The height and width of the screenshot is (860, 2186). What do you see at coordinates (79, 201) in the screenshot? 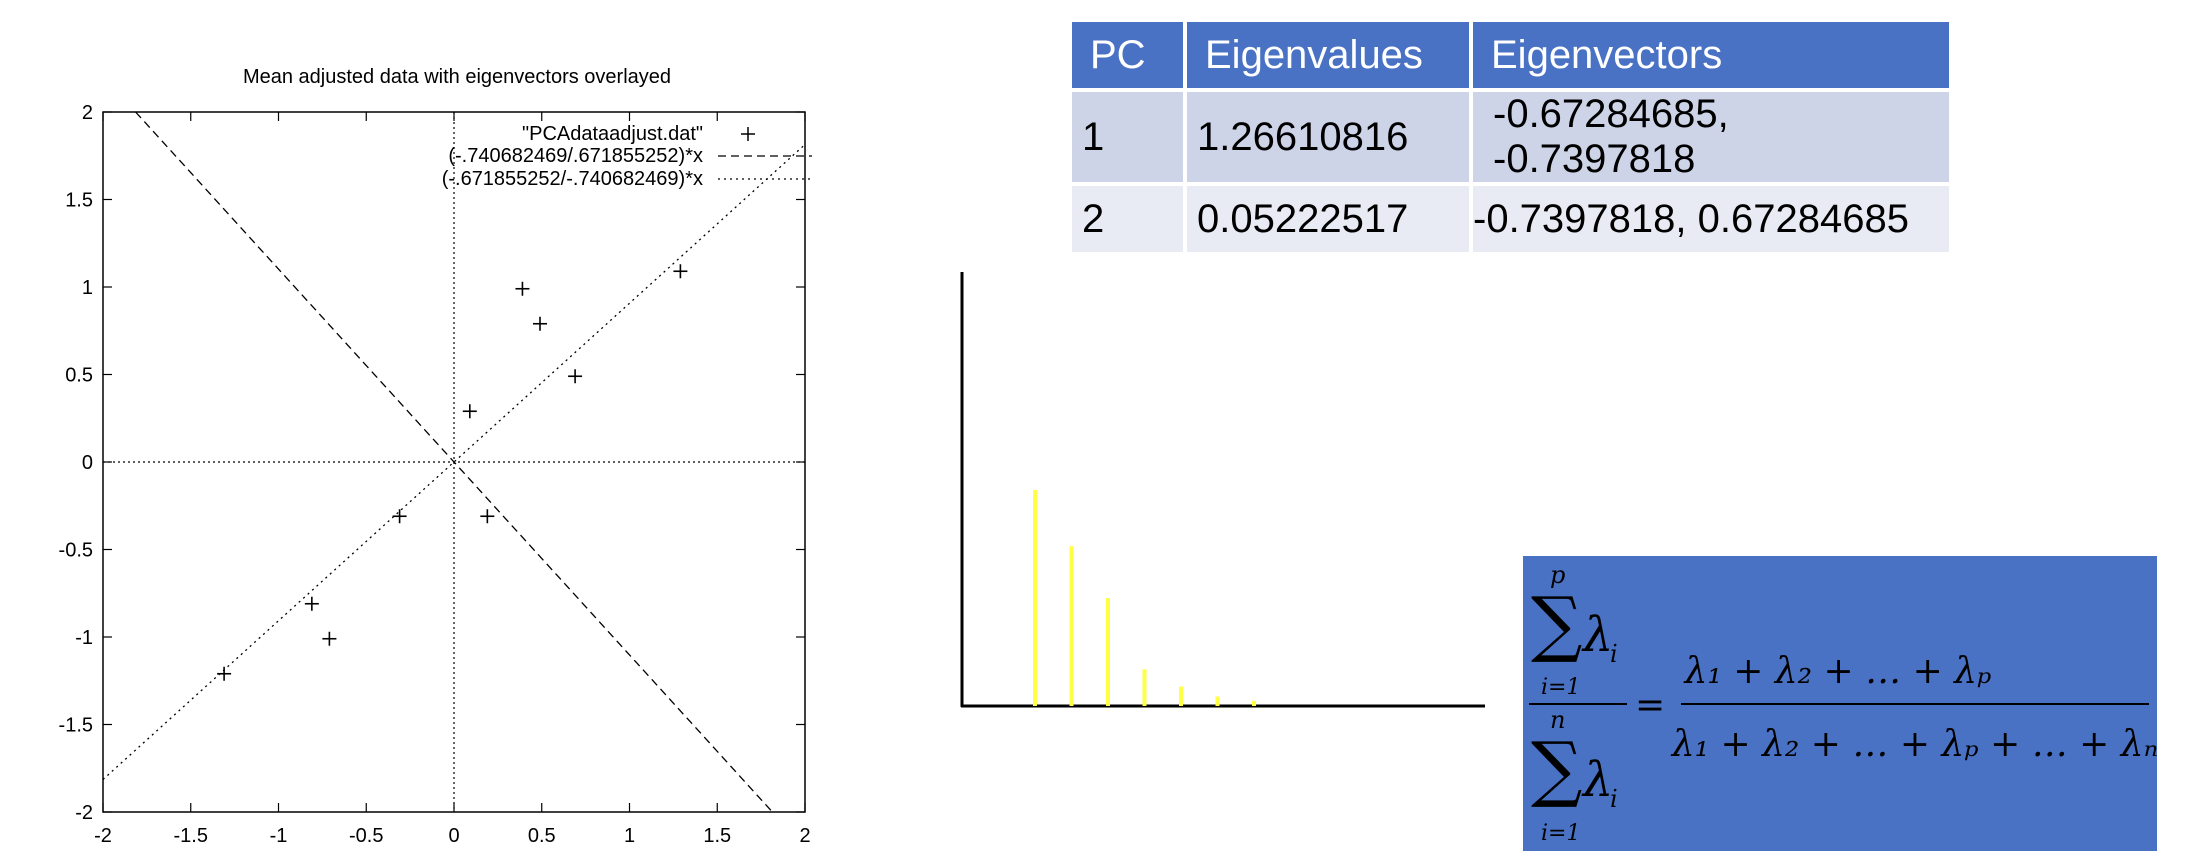
I see `y-tick-label: 1.5` at bounding box center [79, 201].